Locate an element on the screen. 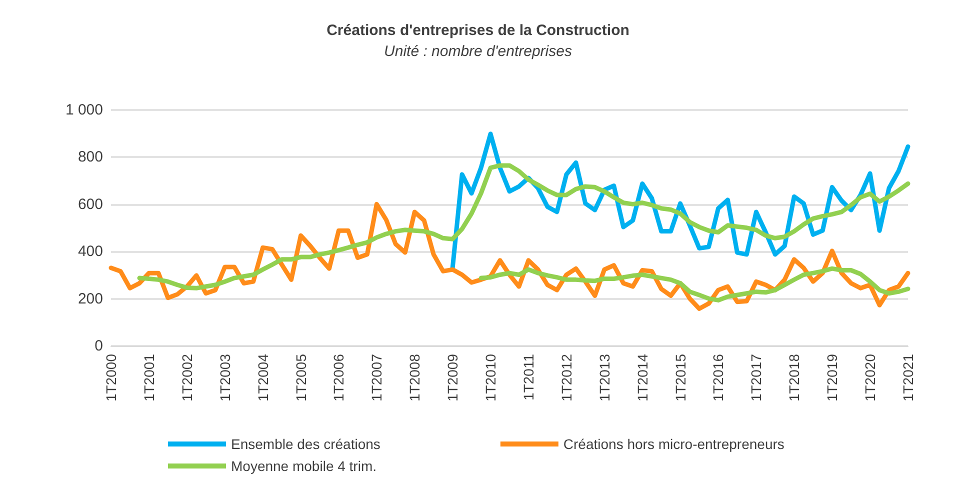 The width and height of the screenshot is (957, 487). x-tick-label: 1T2020 is located at coordinates (870, 378).